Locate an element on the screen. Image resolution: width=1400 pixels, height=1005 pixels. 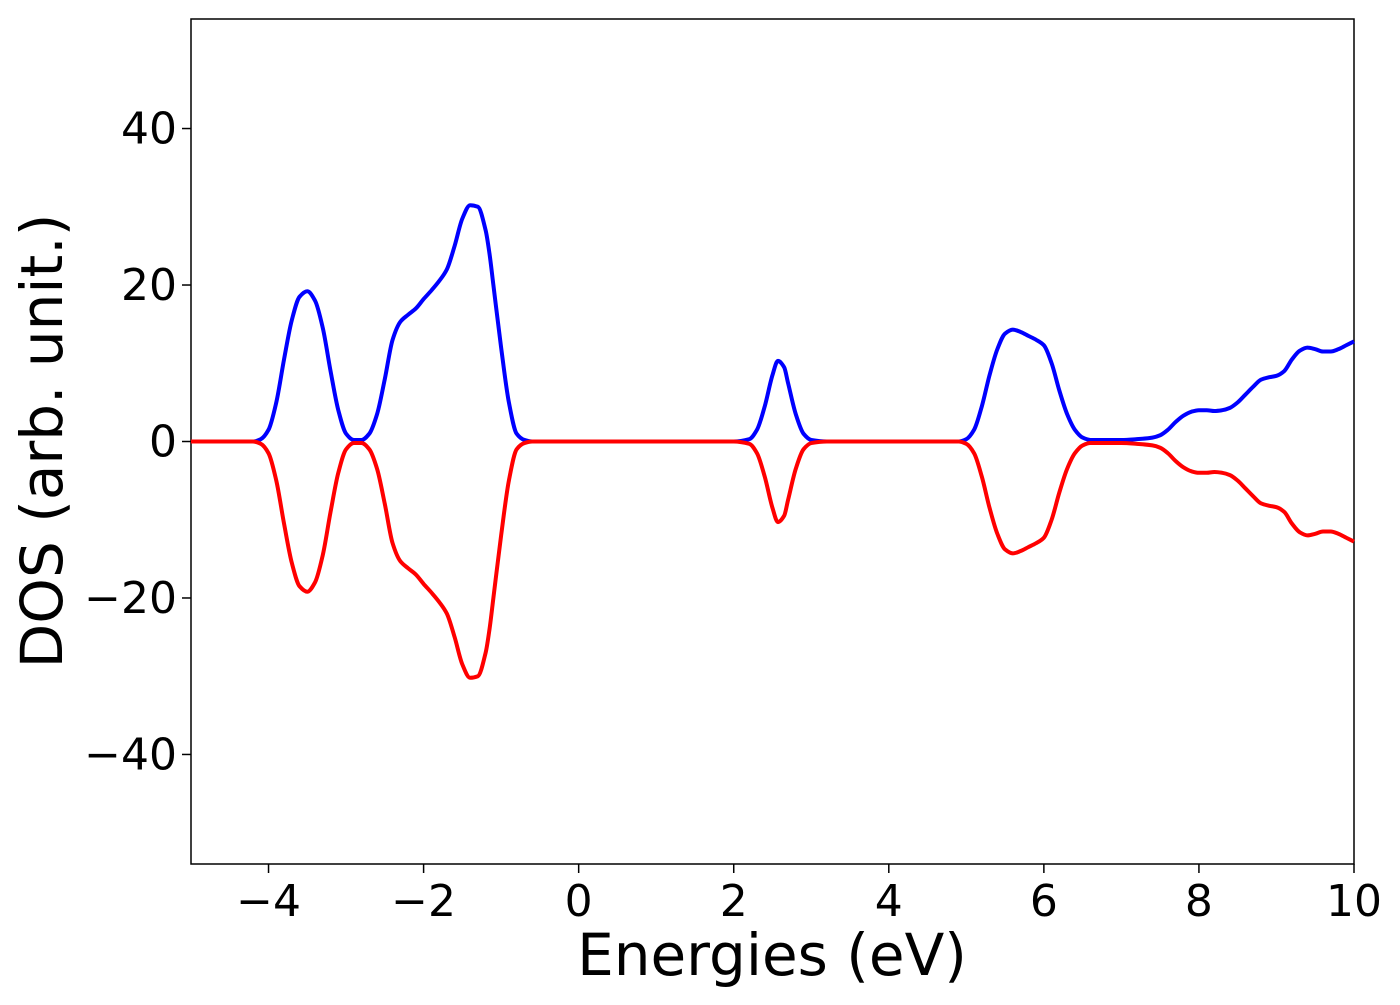
x-tick-label: 10 is located at coordinates (1354, 901).